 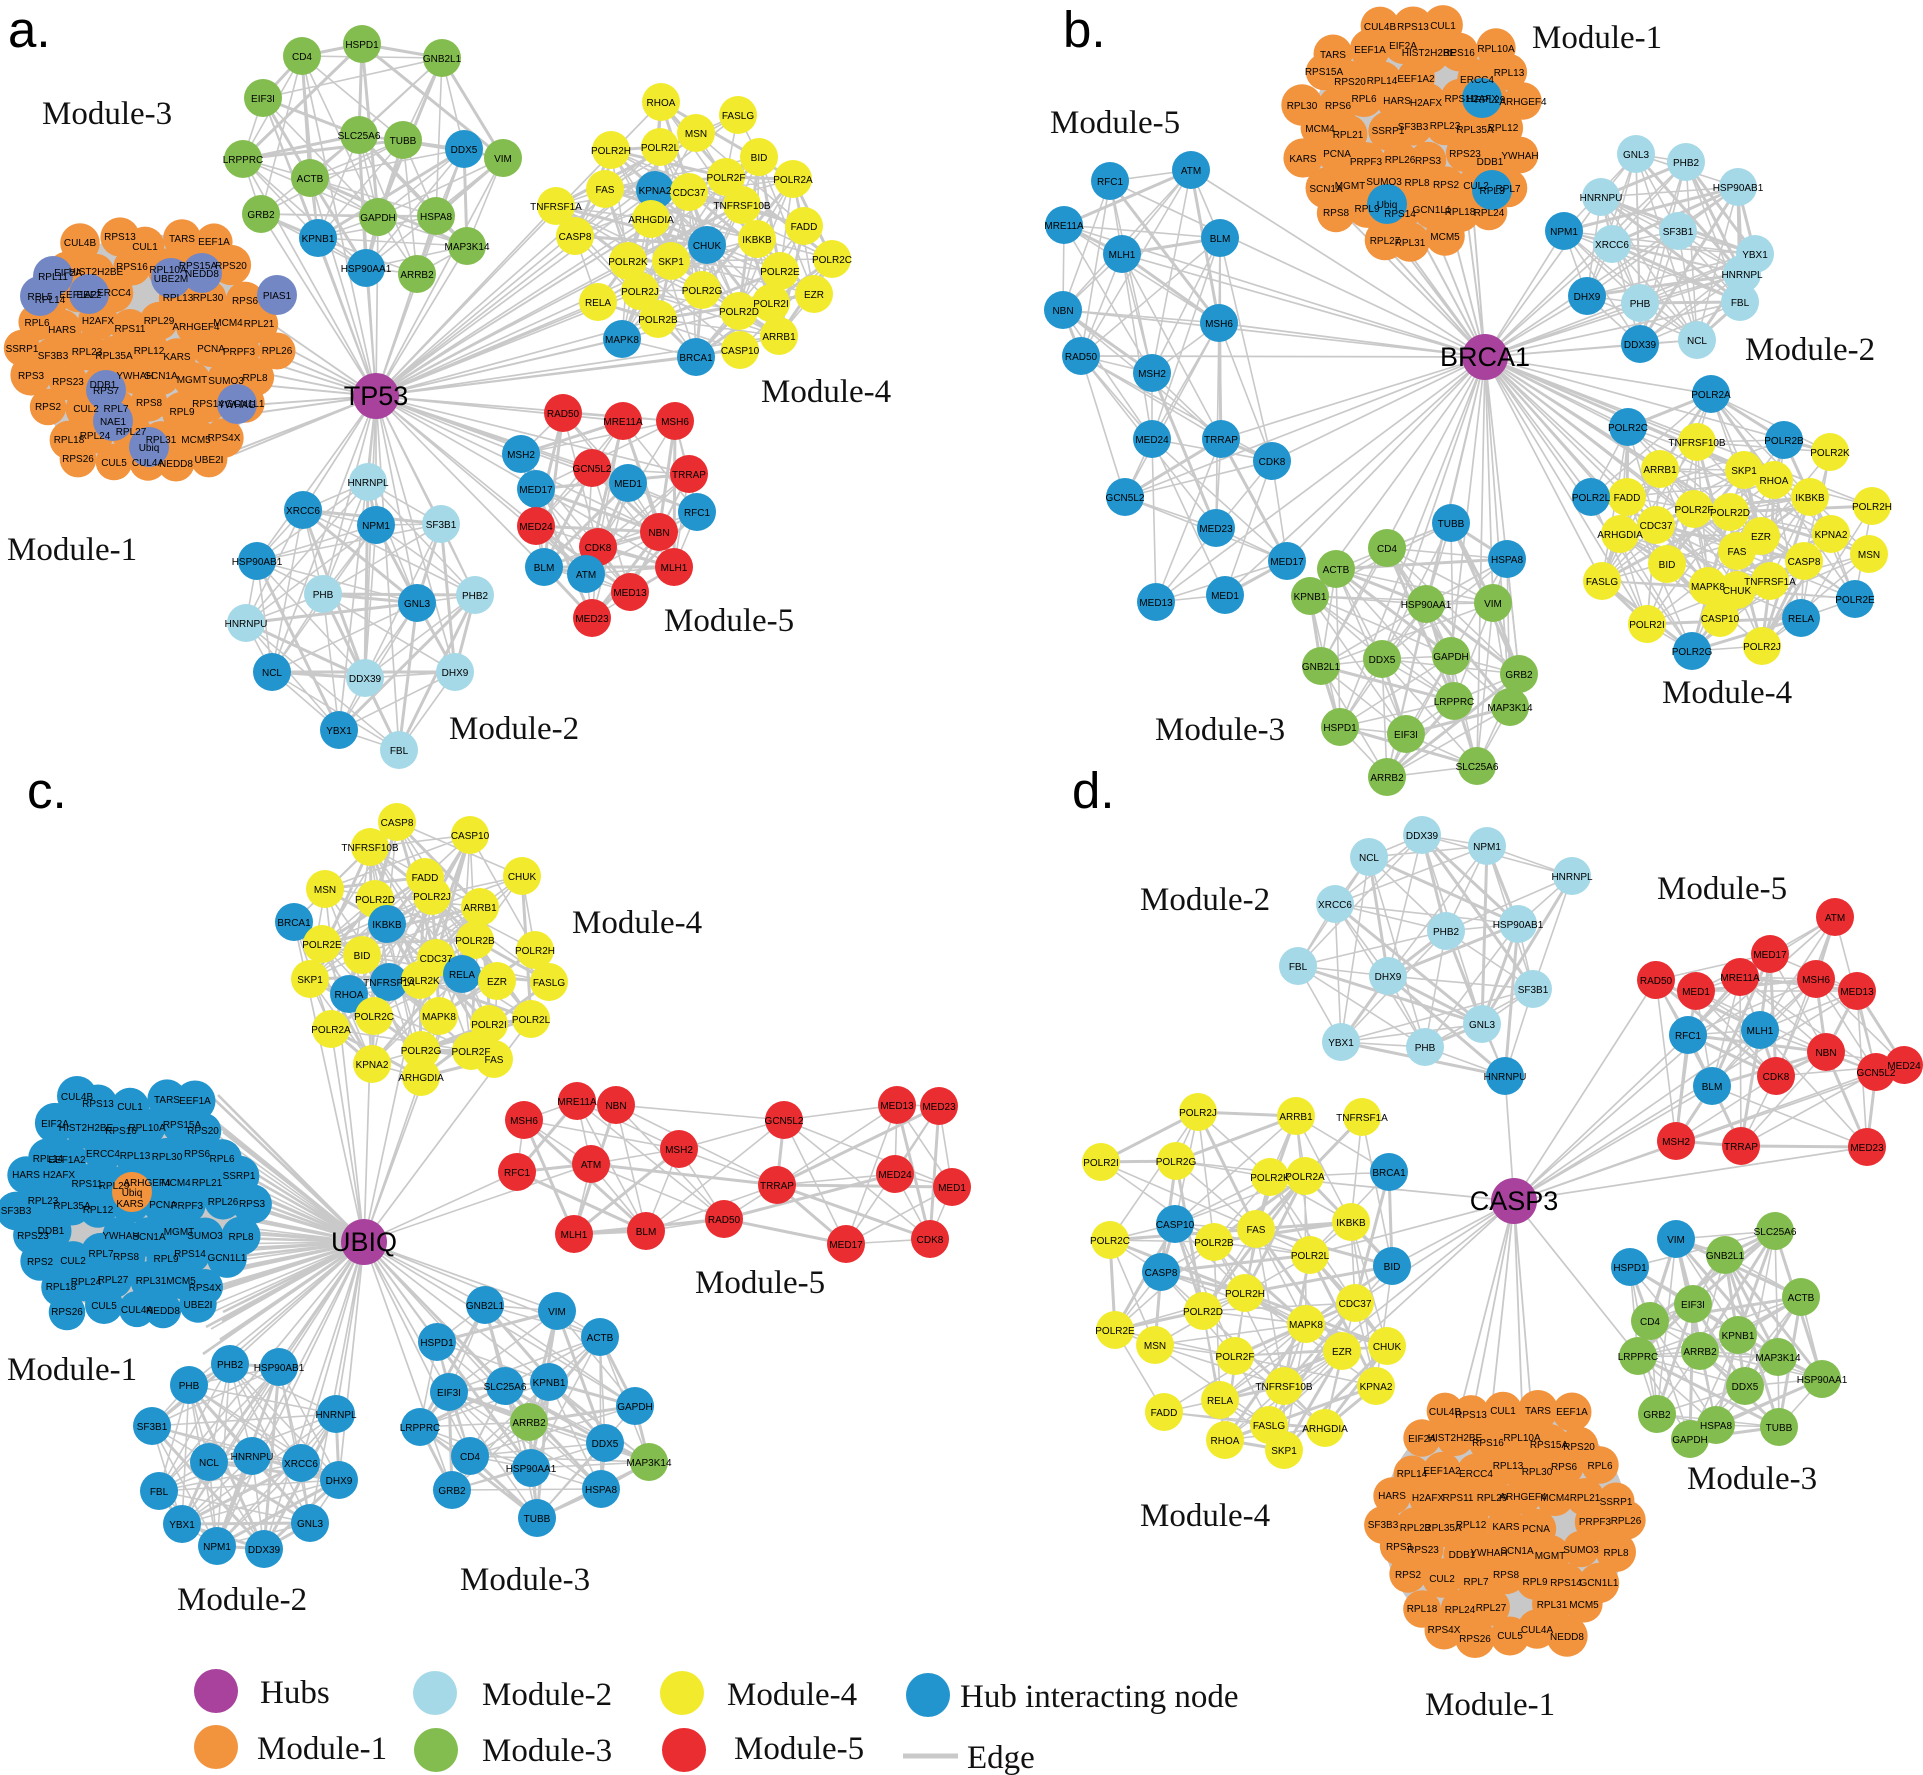 I want to click on svg-text: FBL, so click(x=399, y=751).